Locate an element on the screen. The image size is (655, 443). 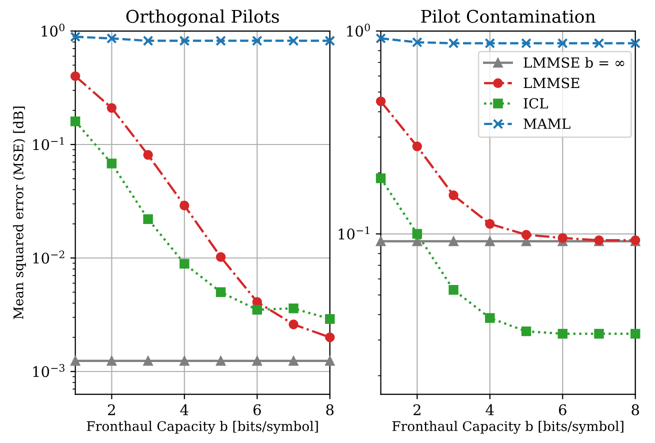
chart-title: Pilot Contamination is located at coordinates (508, 16).